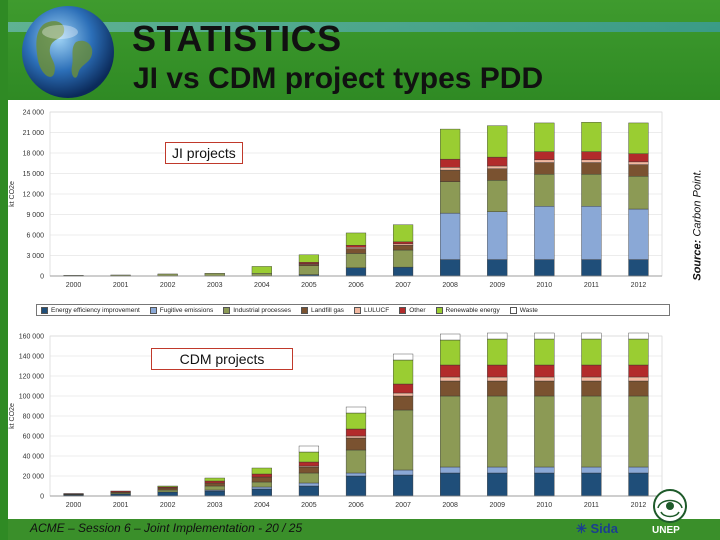 The width and height of the screenshot is (720, 540). I want to click on legend-label: Industrial processes, so click(262, 310).